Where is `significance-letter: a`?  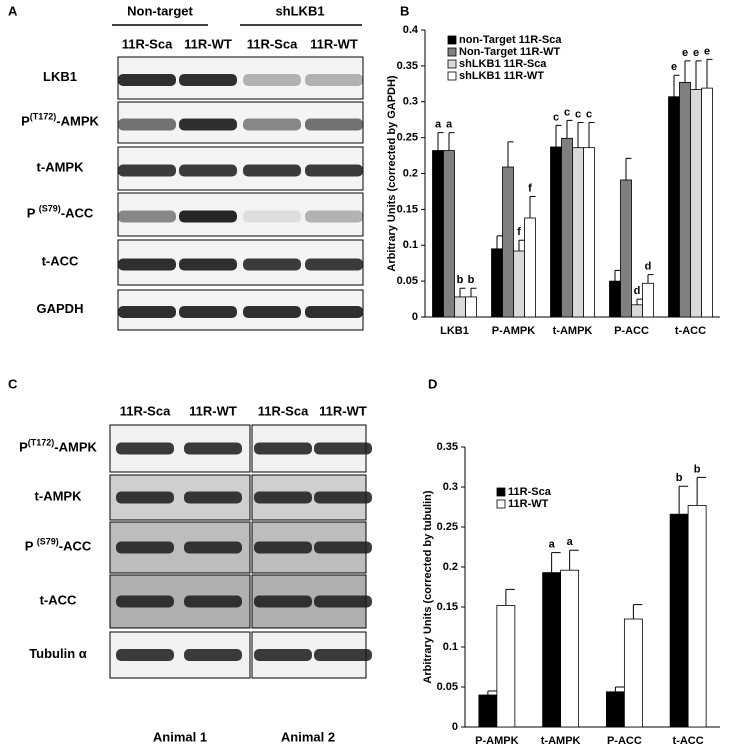
significance-letter: a is located at coordinates (570, 542).